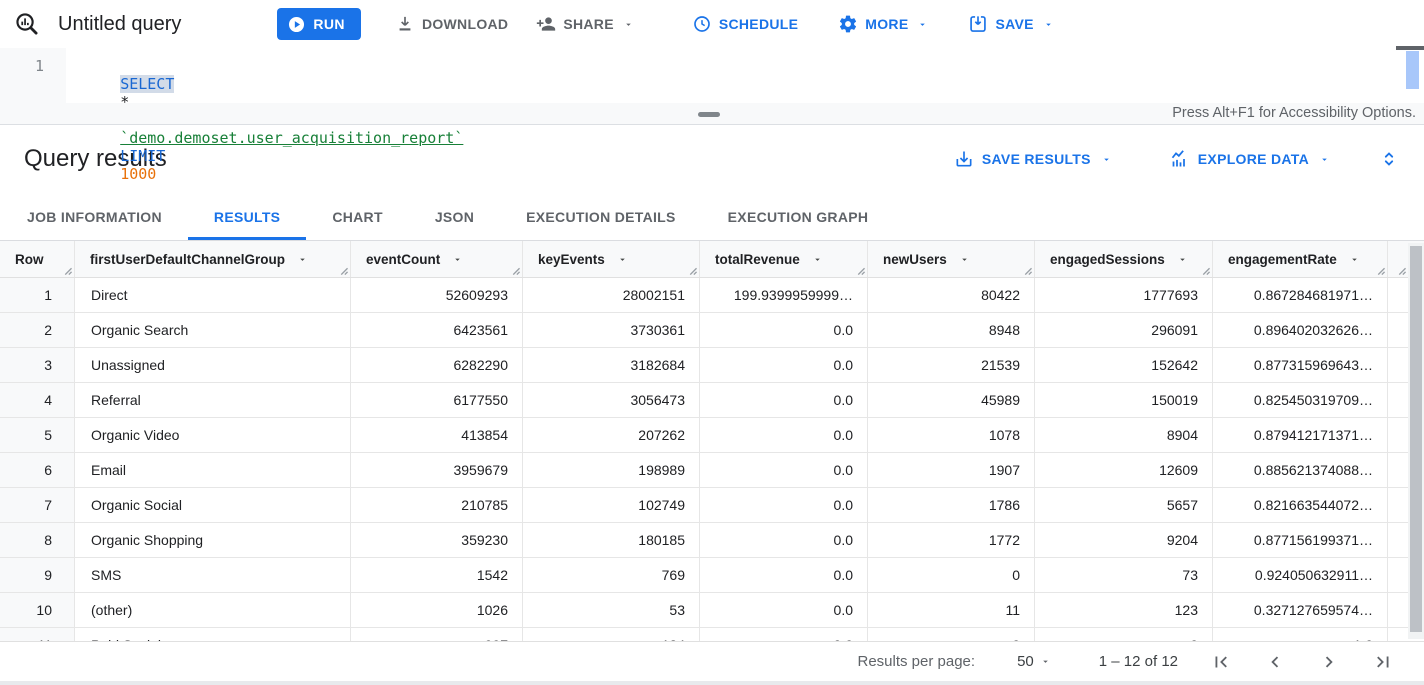 The width and height of the screenshot is (1424, 685). Describe the element at coordinates (1406, 259) in the screenshot. I see `column-header-partial` at that location.